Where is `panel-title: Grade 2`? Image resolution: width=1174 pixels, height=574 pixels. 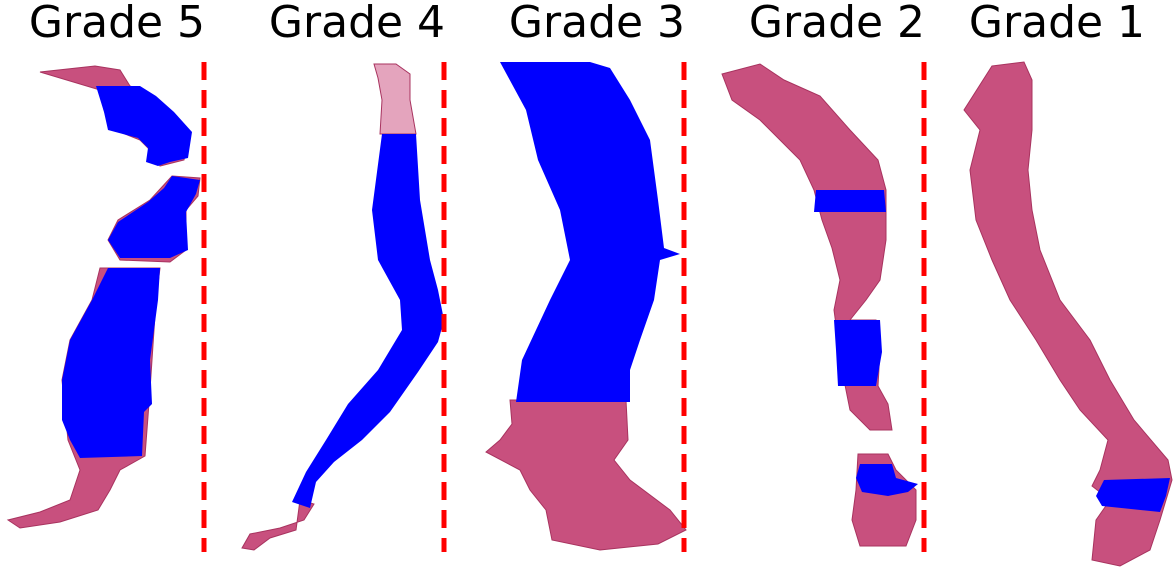 panel-title: Grade 2 is located at coordinates (837, 24).